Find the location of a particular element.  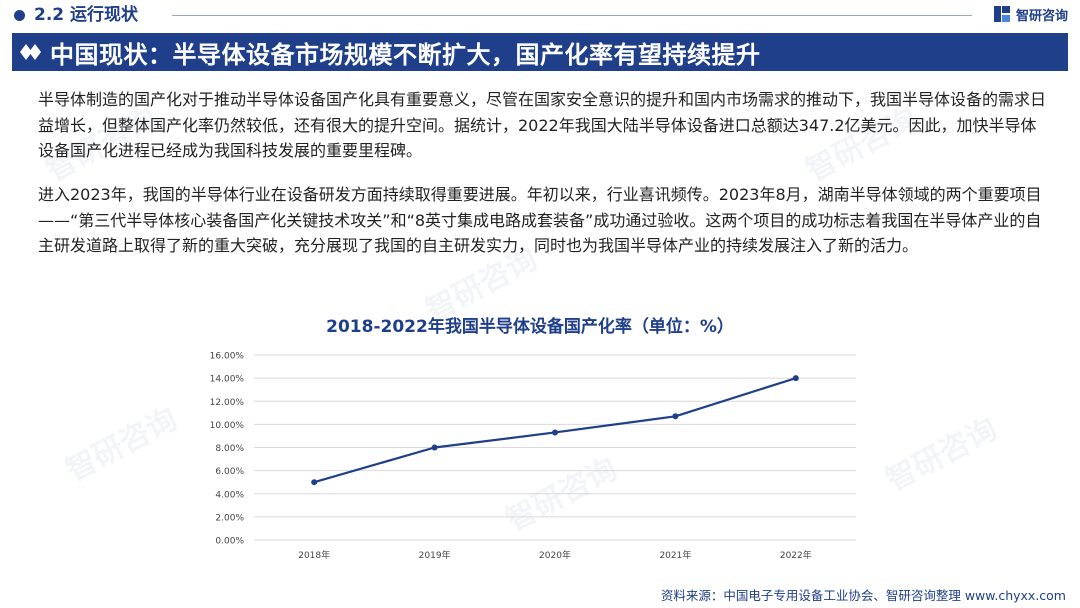

header-divider is located at coordinates (572, 15).